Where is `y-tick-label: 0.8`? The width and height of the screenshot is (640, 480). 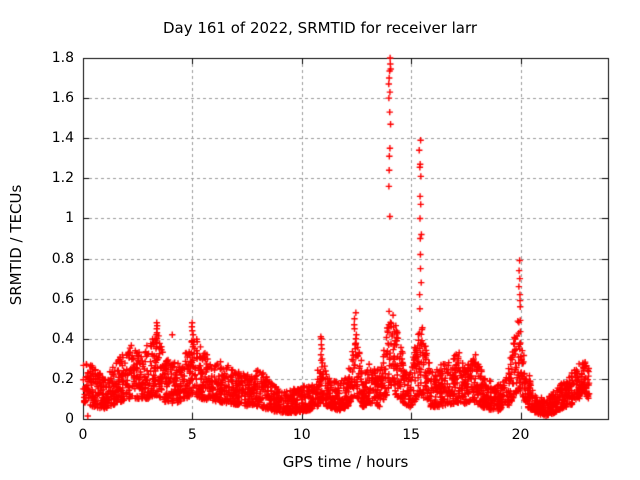 y-tick-label: 0.8 is located at coordinates (62, 258).